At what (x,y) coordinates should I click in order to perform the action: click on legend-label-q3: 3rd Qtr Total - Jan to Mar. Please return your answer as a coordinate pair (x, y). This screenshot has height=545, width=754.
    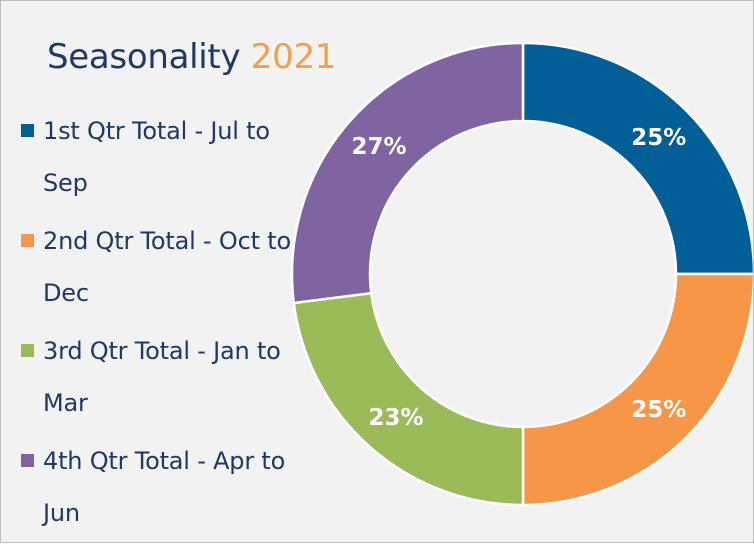
    Looking at the image, I should click on (162, 377).